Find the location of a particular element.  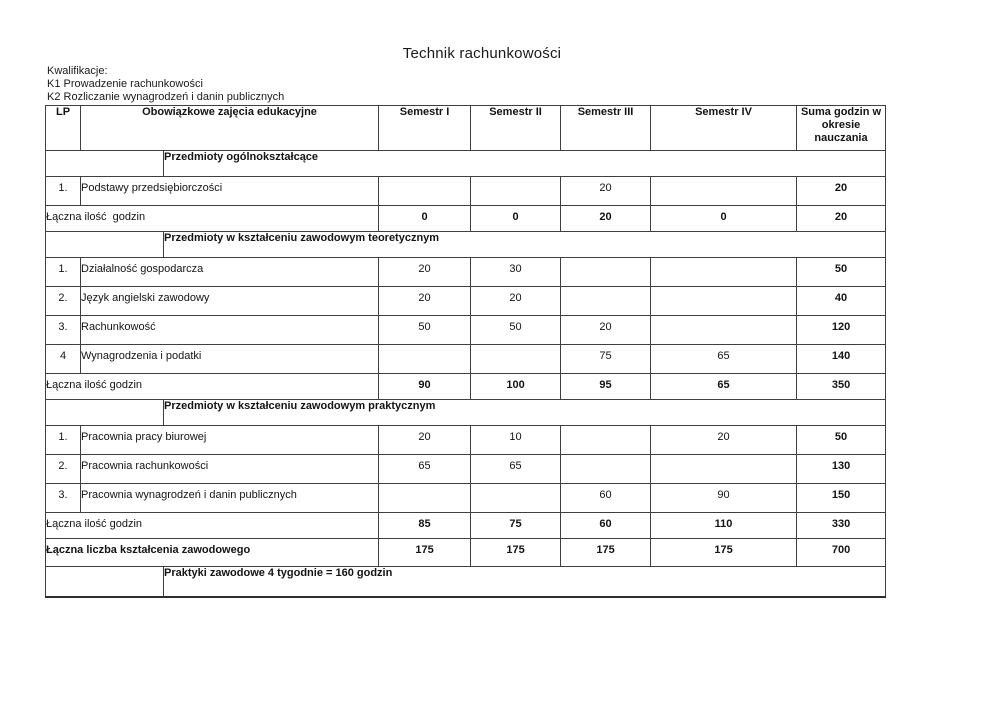

semester-4-value-cell: 175 is located at coordinates (724, 552).